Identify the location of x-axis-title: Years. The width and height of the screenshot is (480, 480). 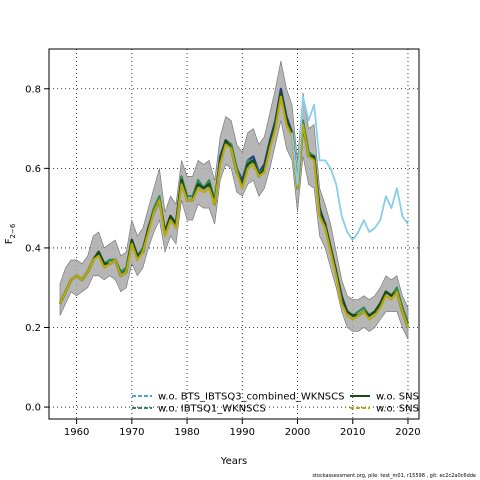
(233, 461).